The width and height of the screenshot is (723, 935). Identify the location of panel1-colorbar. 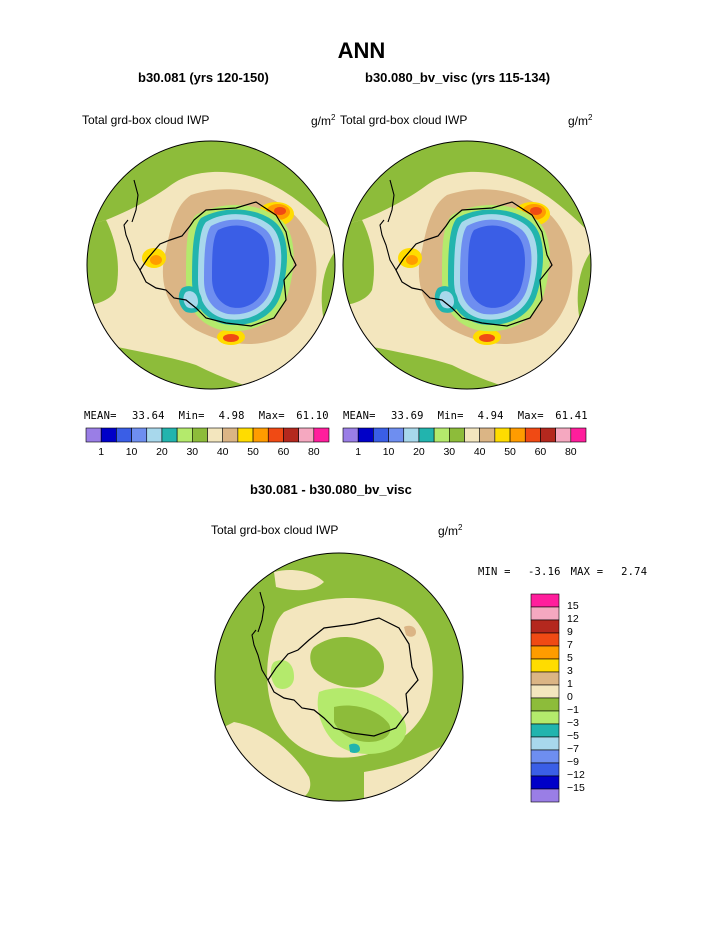
(207, 435).